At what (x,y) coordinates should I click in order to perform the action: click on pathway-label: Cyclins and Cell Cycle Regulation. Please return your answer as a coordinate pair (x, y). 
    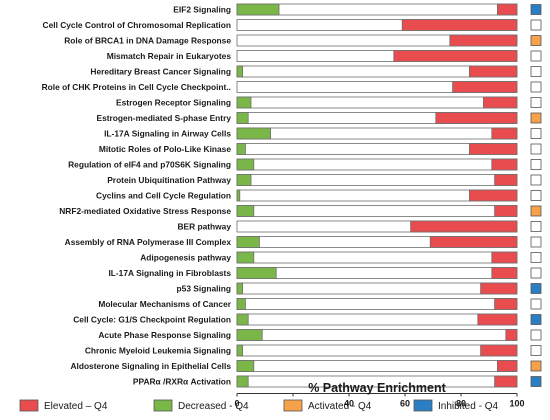
    Looking at the image, I should click on (163, 196).